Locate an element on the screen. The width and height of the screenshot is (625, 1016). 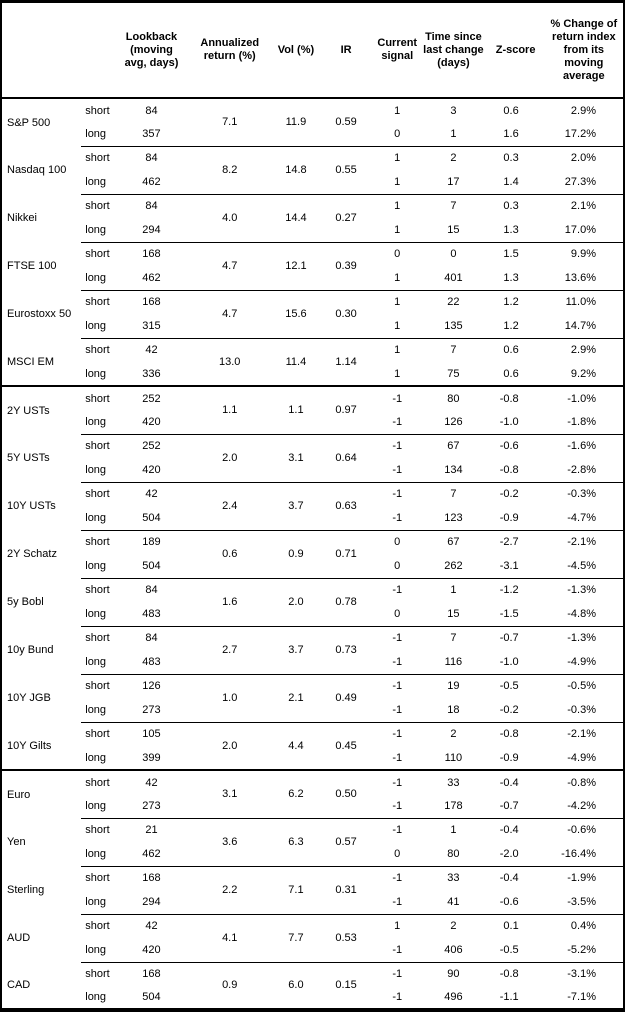
time-since-change-cell: 67 is located at coordinates (453, 445).